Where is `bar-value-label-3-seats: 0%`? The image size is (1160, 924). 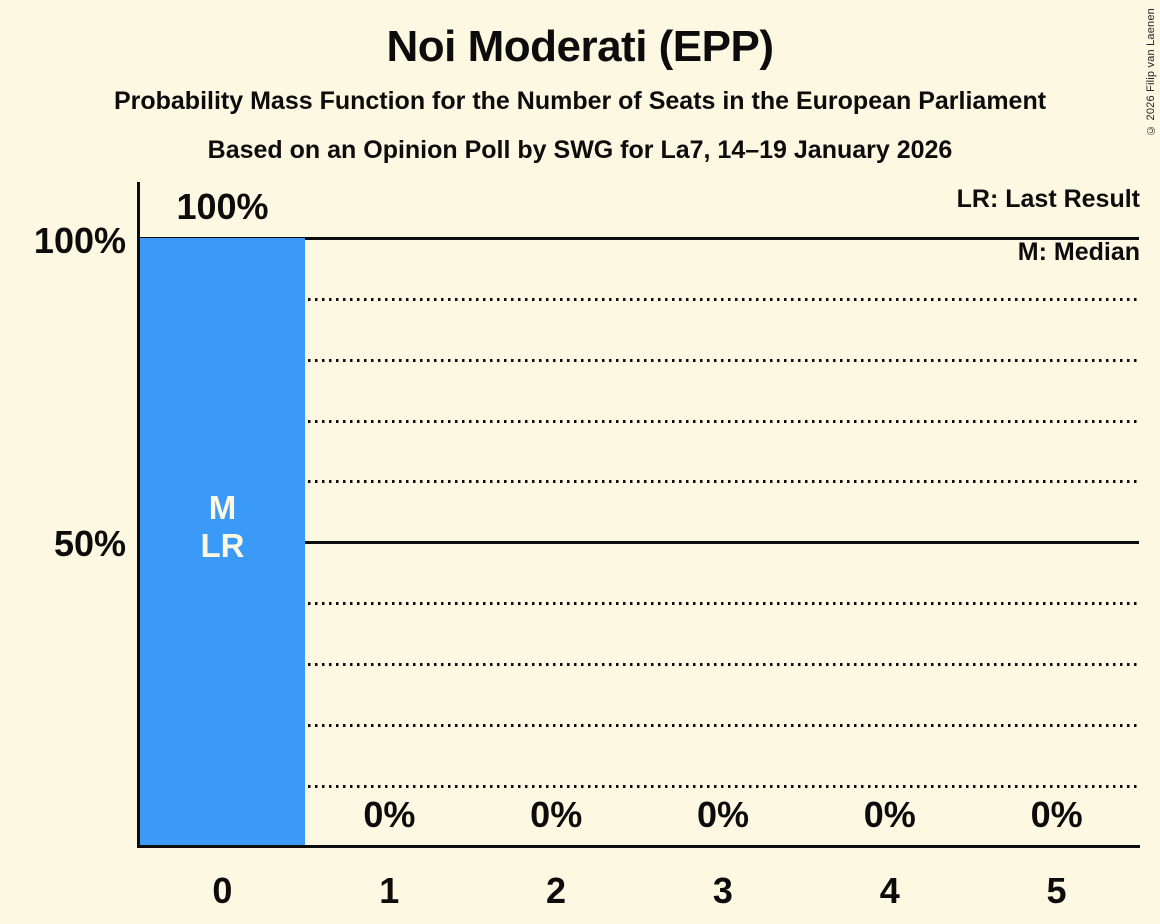
bar-value-label-3-seats: 0% is located at coordinates (722, 814).